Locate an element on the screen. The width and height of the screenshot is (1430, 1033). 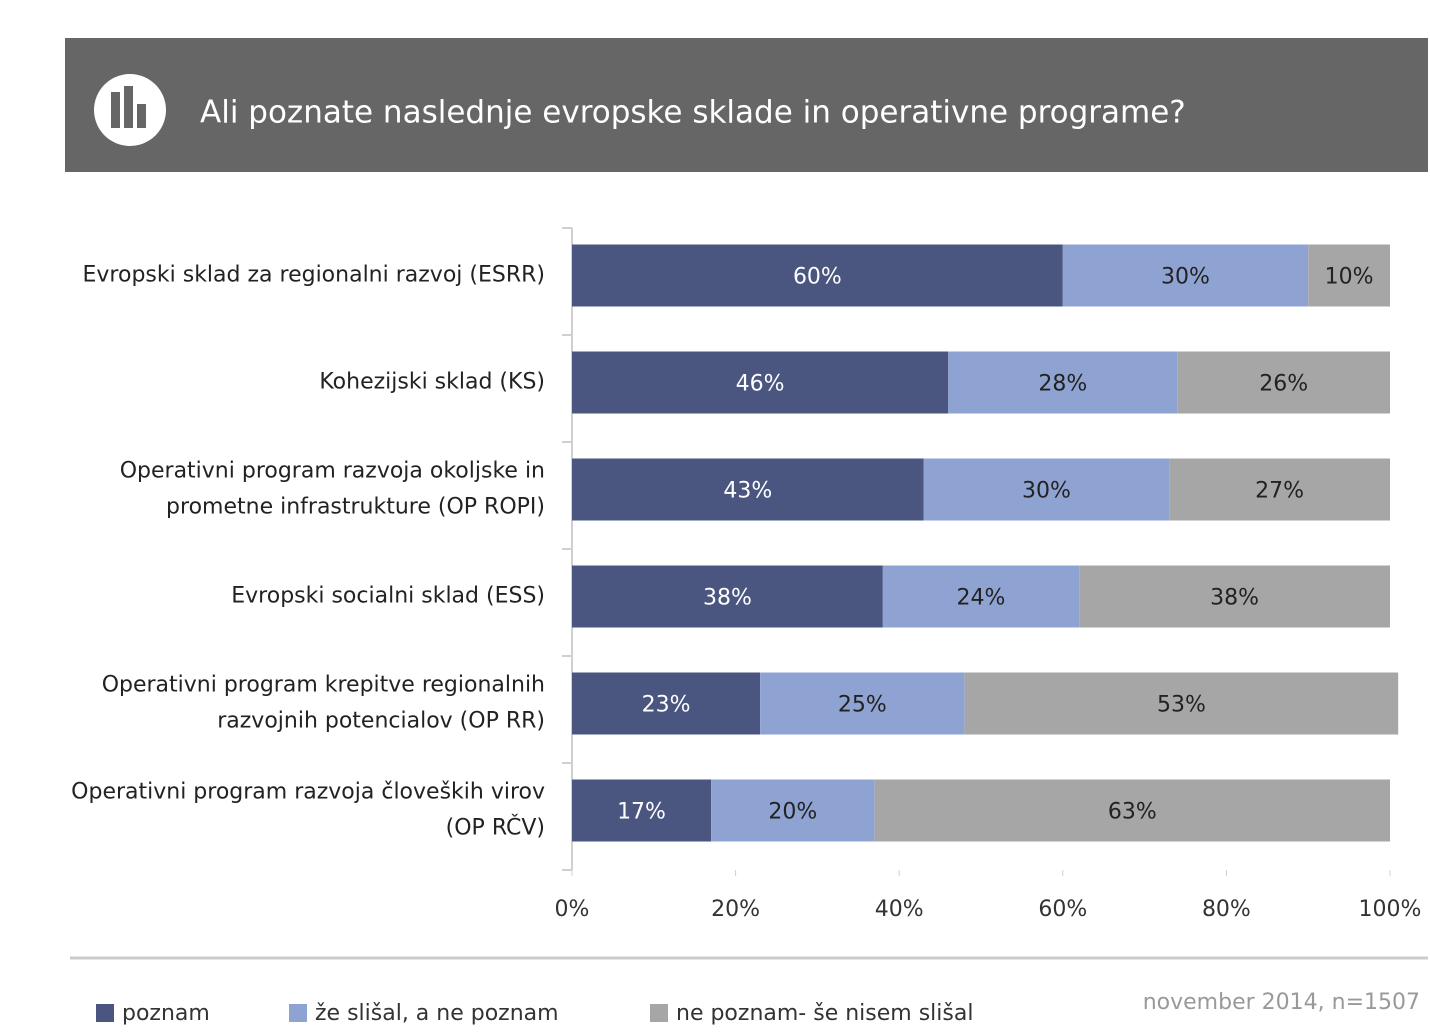
x-tick-label: 40% is located at coordinates (899, 909).